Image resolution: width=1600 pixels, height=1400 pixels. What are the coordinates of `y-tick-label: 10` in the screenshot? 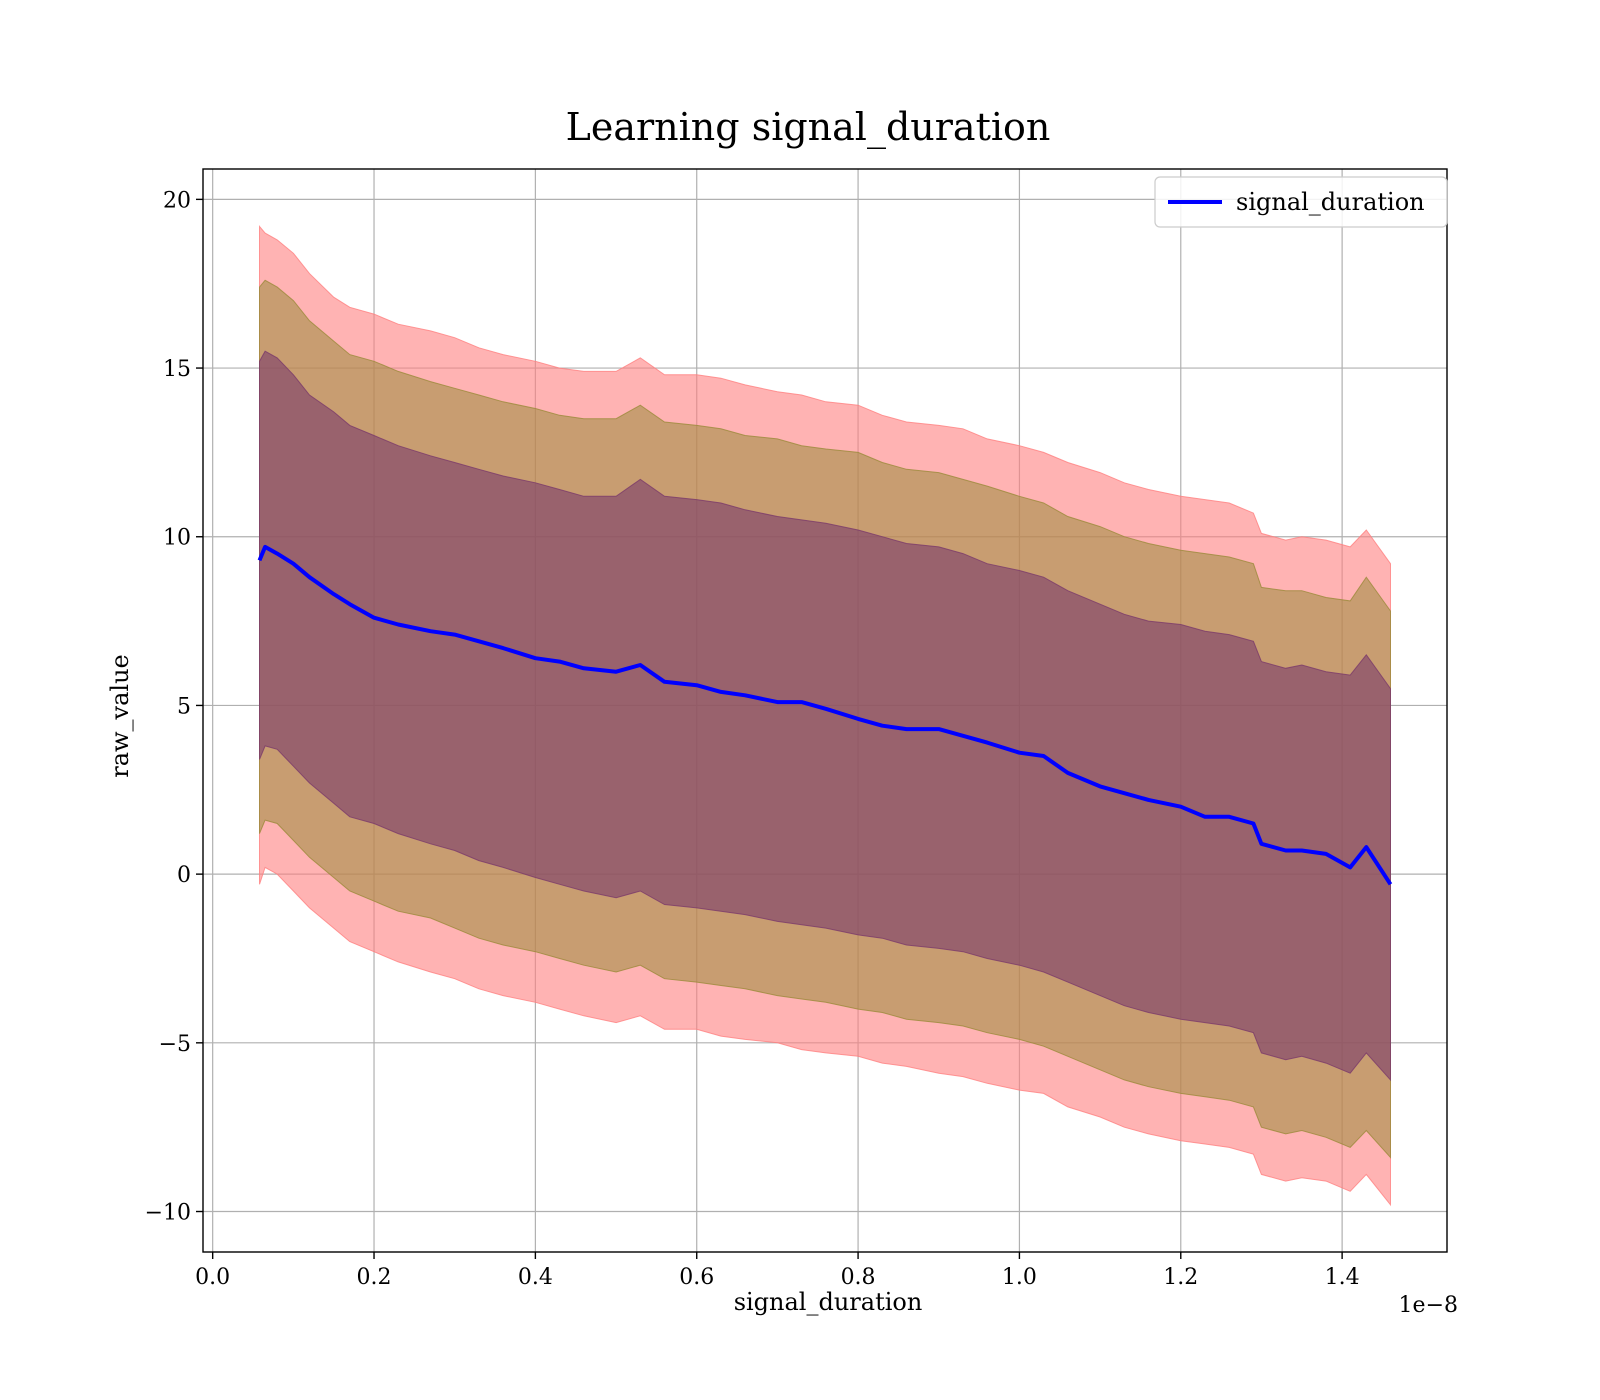 It's located at (177, 538).